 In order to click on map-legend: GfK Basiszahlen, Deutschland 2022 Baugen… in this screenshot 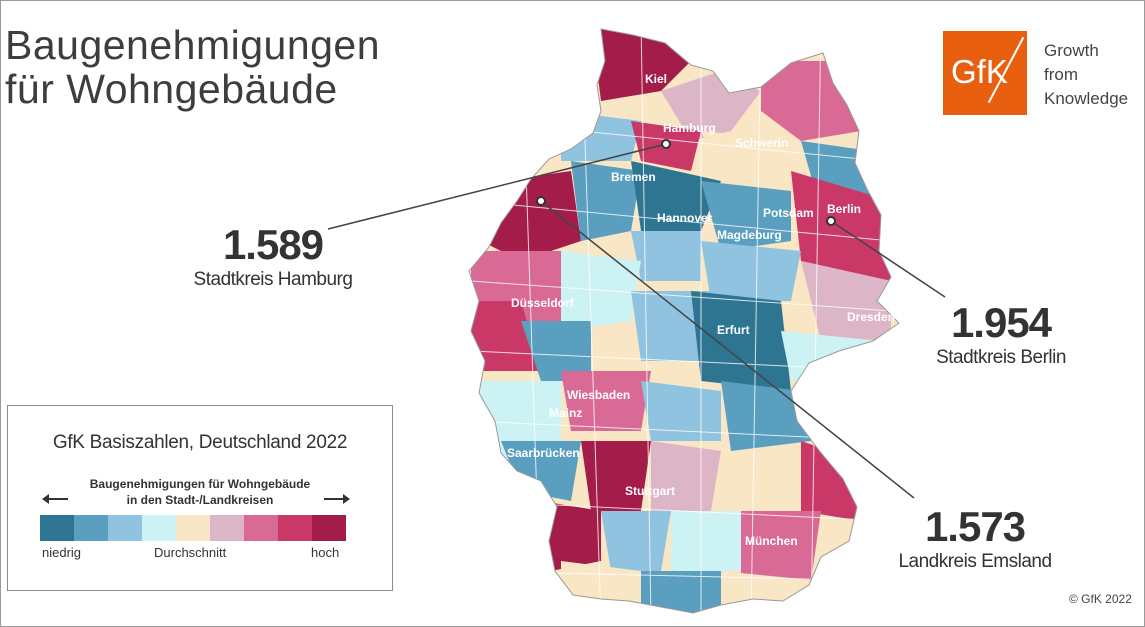, I will do `click(200, 498)`.